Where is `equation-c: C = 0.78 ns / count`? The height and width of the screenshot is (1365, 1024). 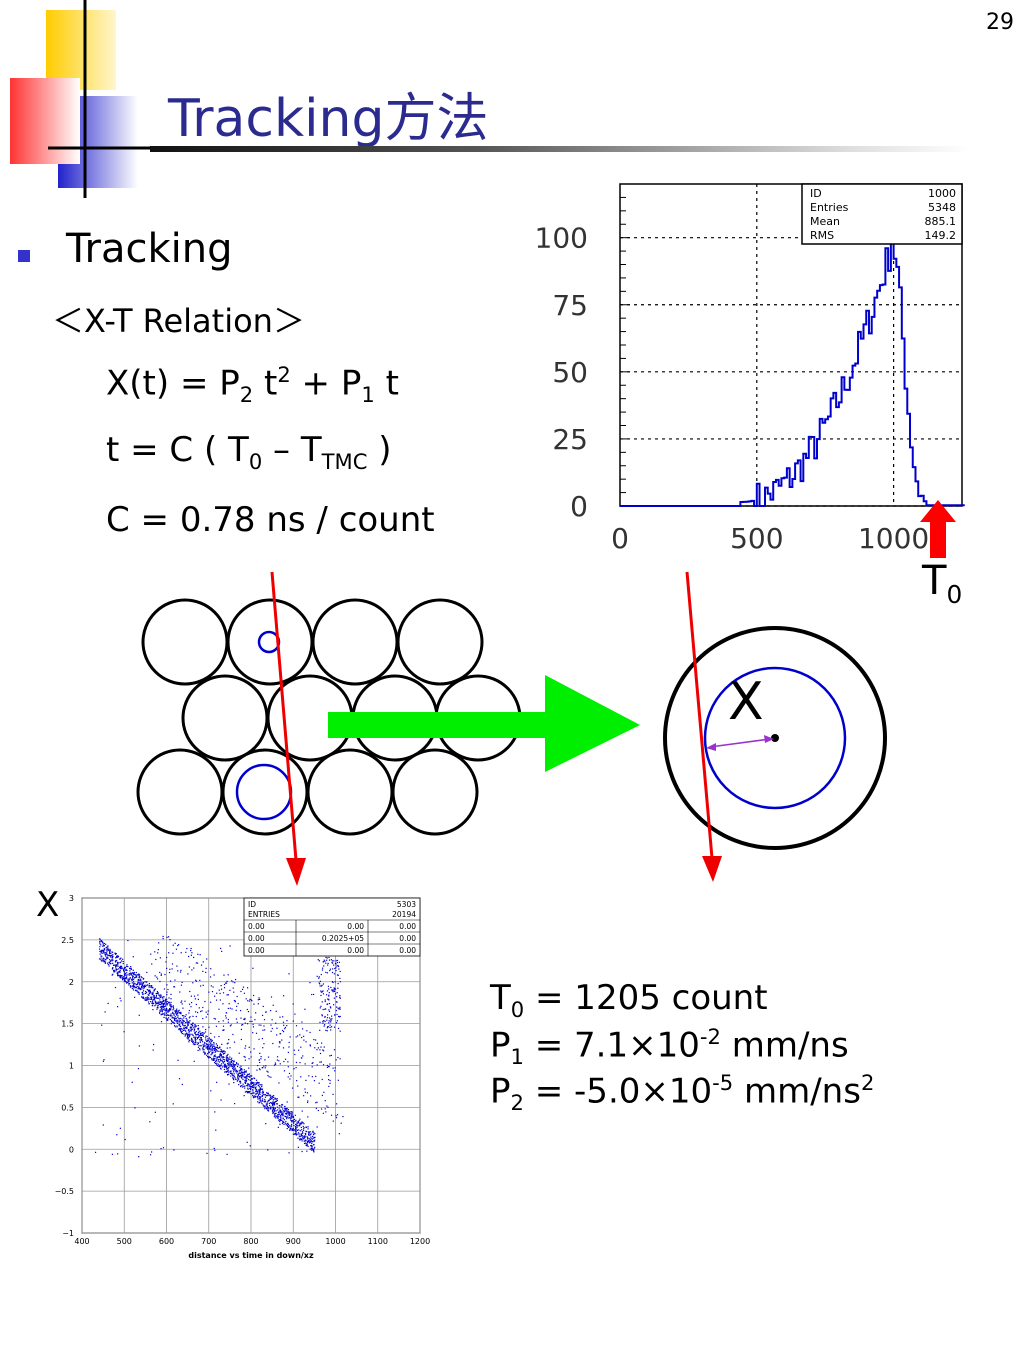 equation-c: C = 0.78 ns / count is located at coordinates (270, 520).